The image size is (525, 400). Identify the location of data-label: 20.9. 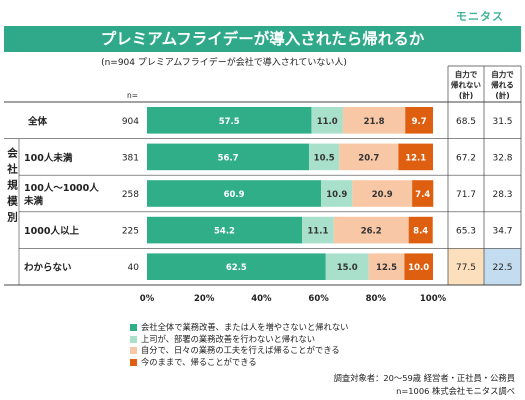
(382, 195).